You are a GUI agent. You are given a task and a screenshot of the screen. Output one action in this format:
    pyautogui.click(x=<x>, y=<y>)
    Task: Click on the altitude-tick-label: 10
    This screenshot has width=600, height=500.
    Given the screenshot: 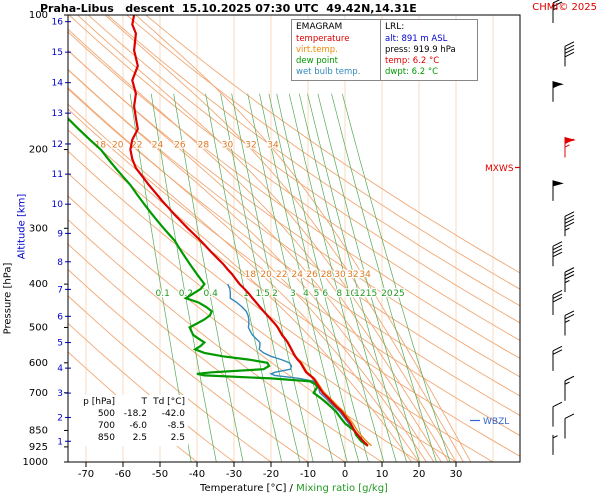 What is the action you would take?
    pyautogui.click(x=58, y=205)
    